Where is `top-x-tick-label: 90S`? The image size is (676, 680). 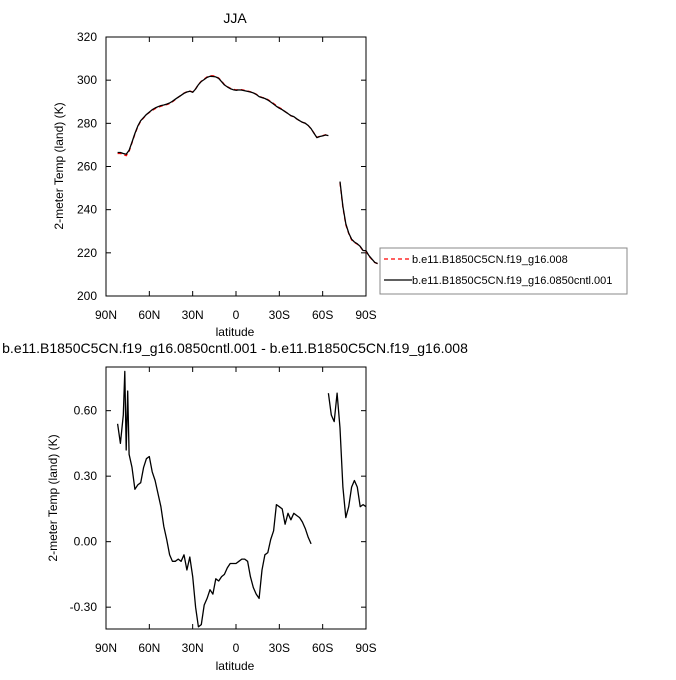 top-x-tick-label: 90S is located at coordinates (365, 315).